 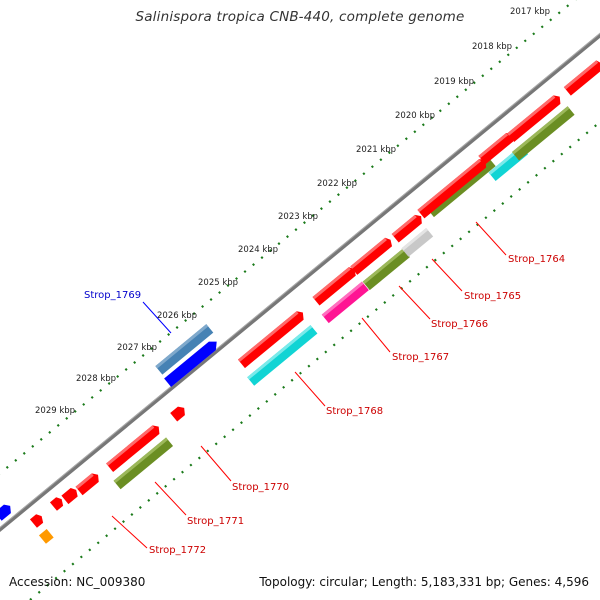 I want to click on tick-label: 2026 kbp, so click(x=177, y=316).